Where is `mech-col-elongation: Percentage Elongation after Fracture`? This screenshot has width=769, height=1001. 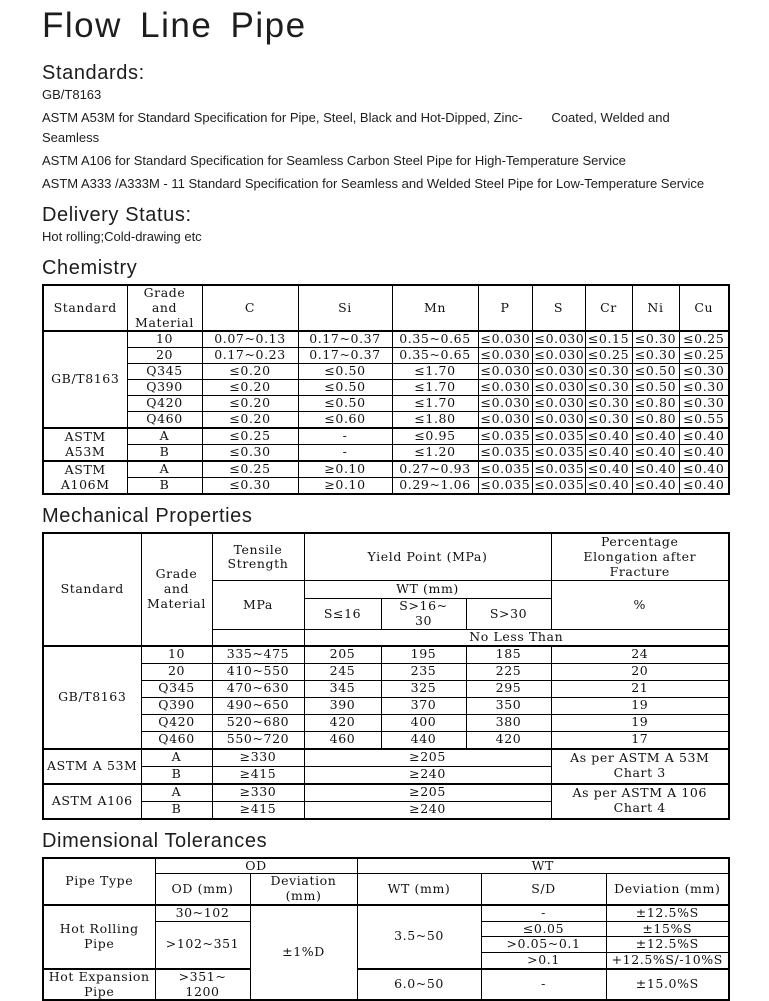
mech-col-elongation: Percentage Elongation after Fracture is located at coordinates (640, 557).